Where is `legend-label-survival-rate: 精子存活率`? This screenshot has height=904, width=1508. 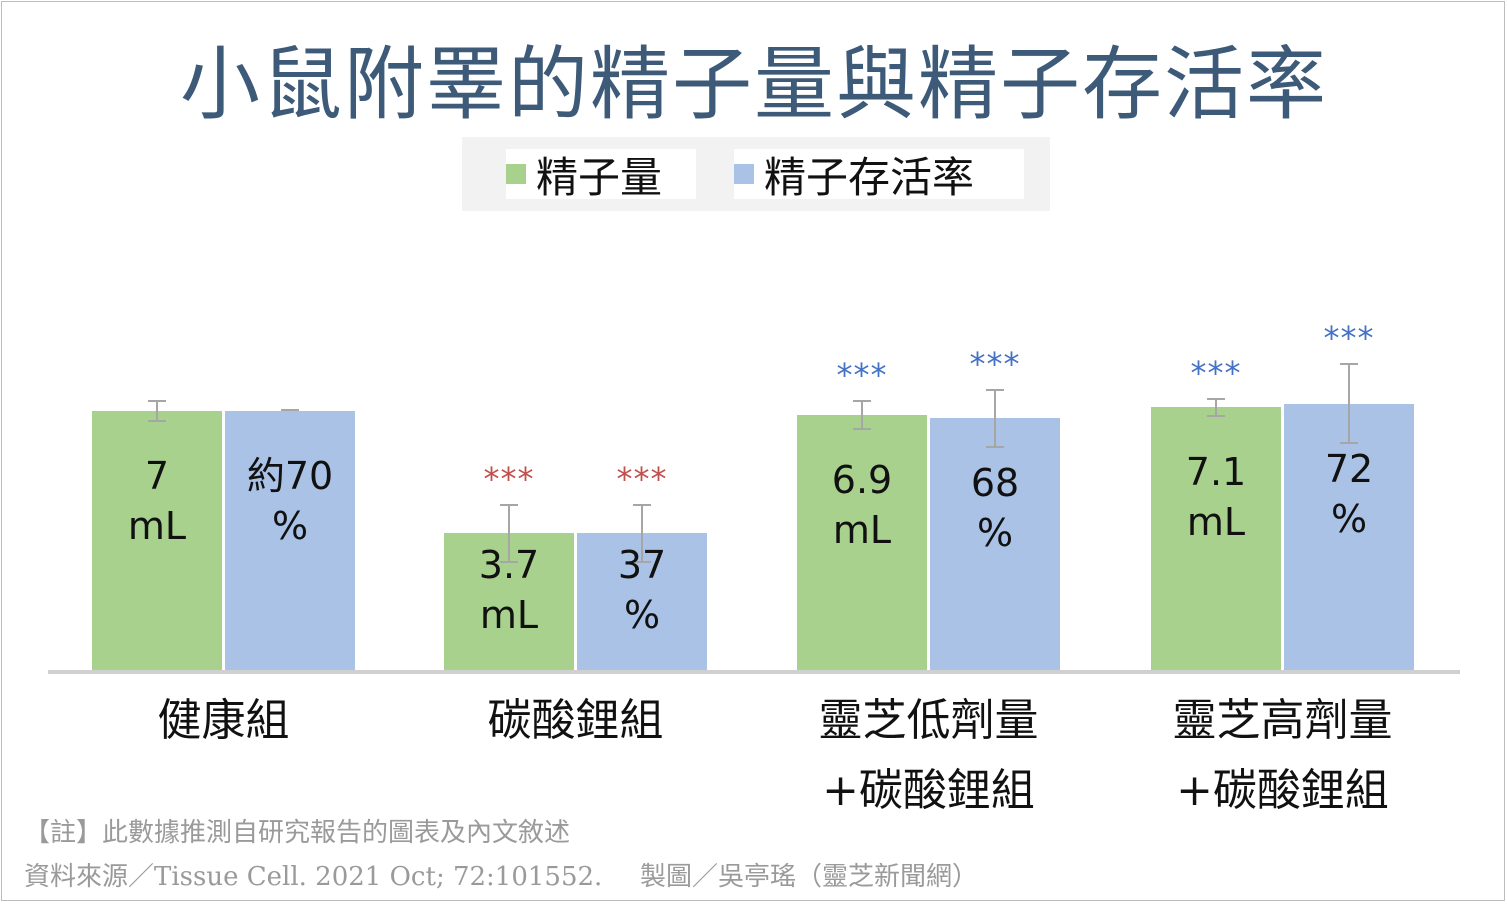
legend-label-survival-rate: 精子存活率 is located at coordinates (869, 177).